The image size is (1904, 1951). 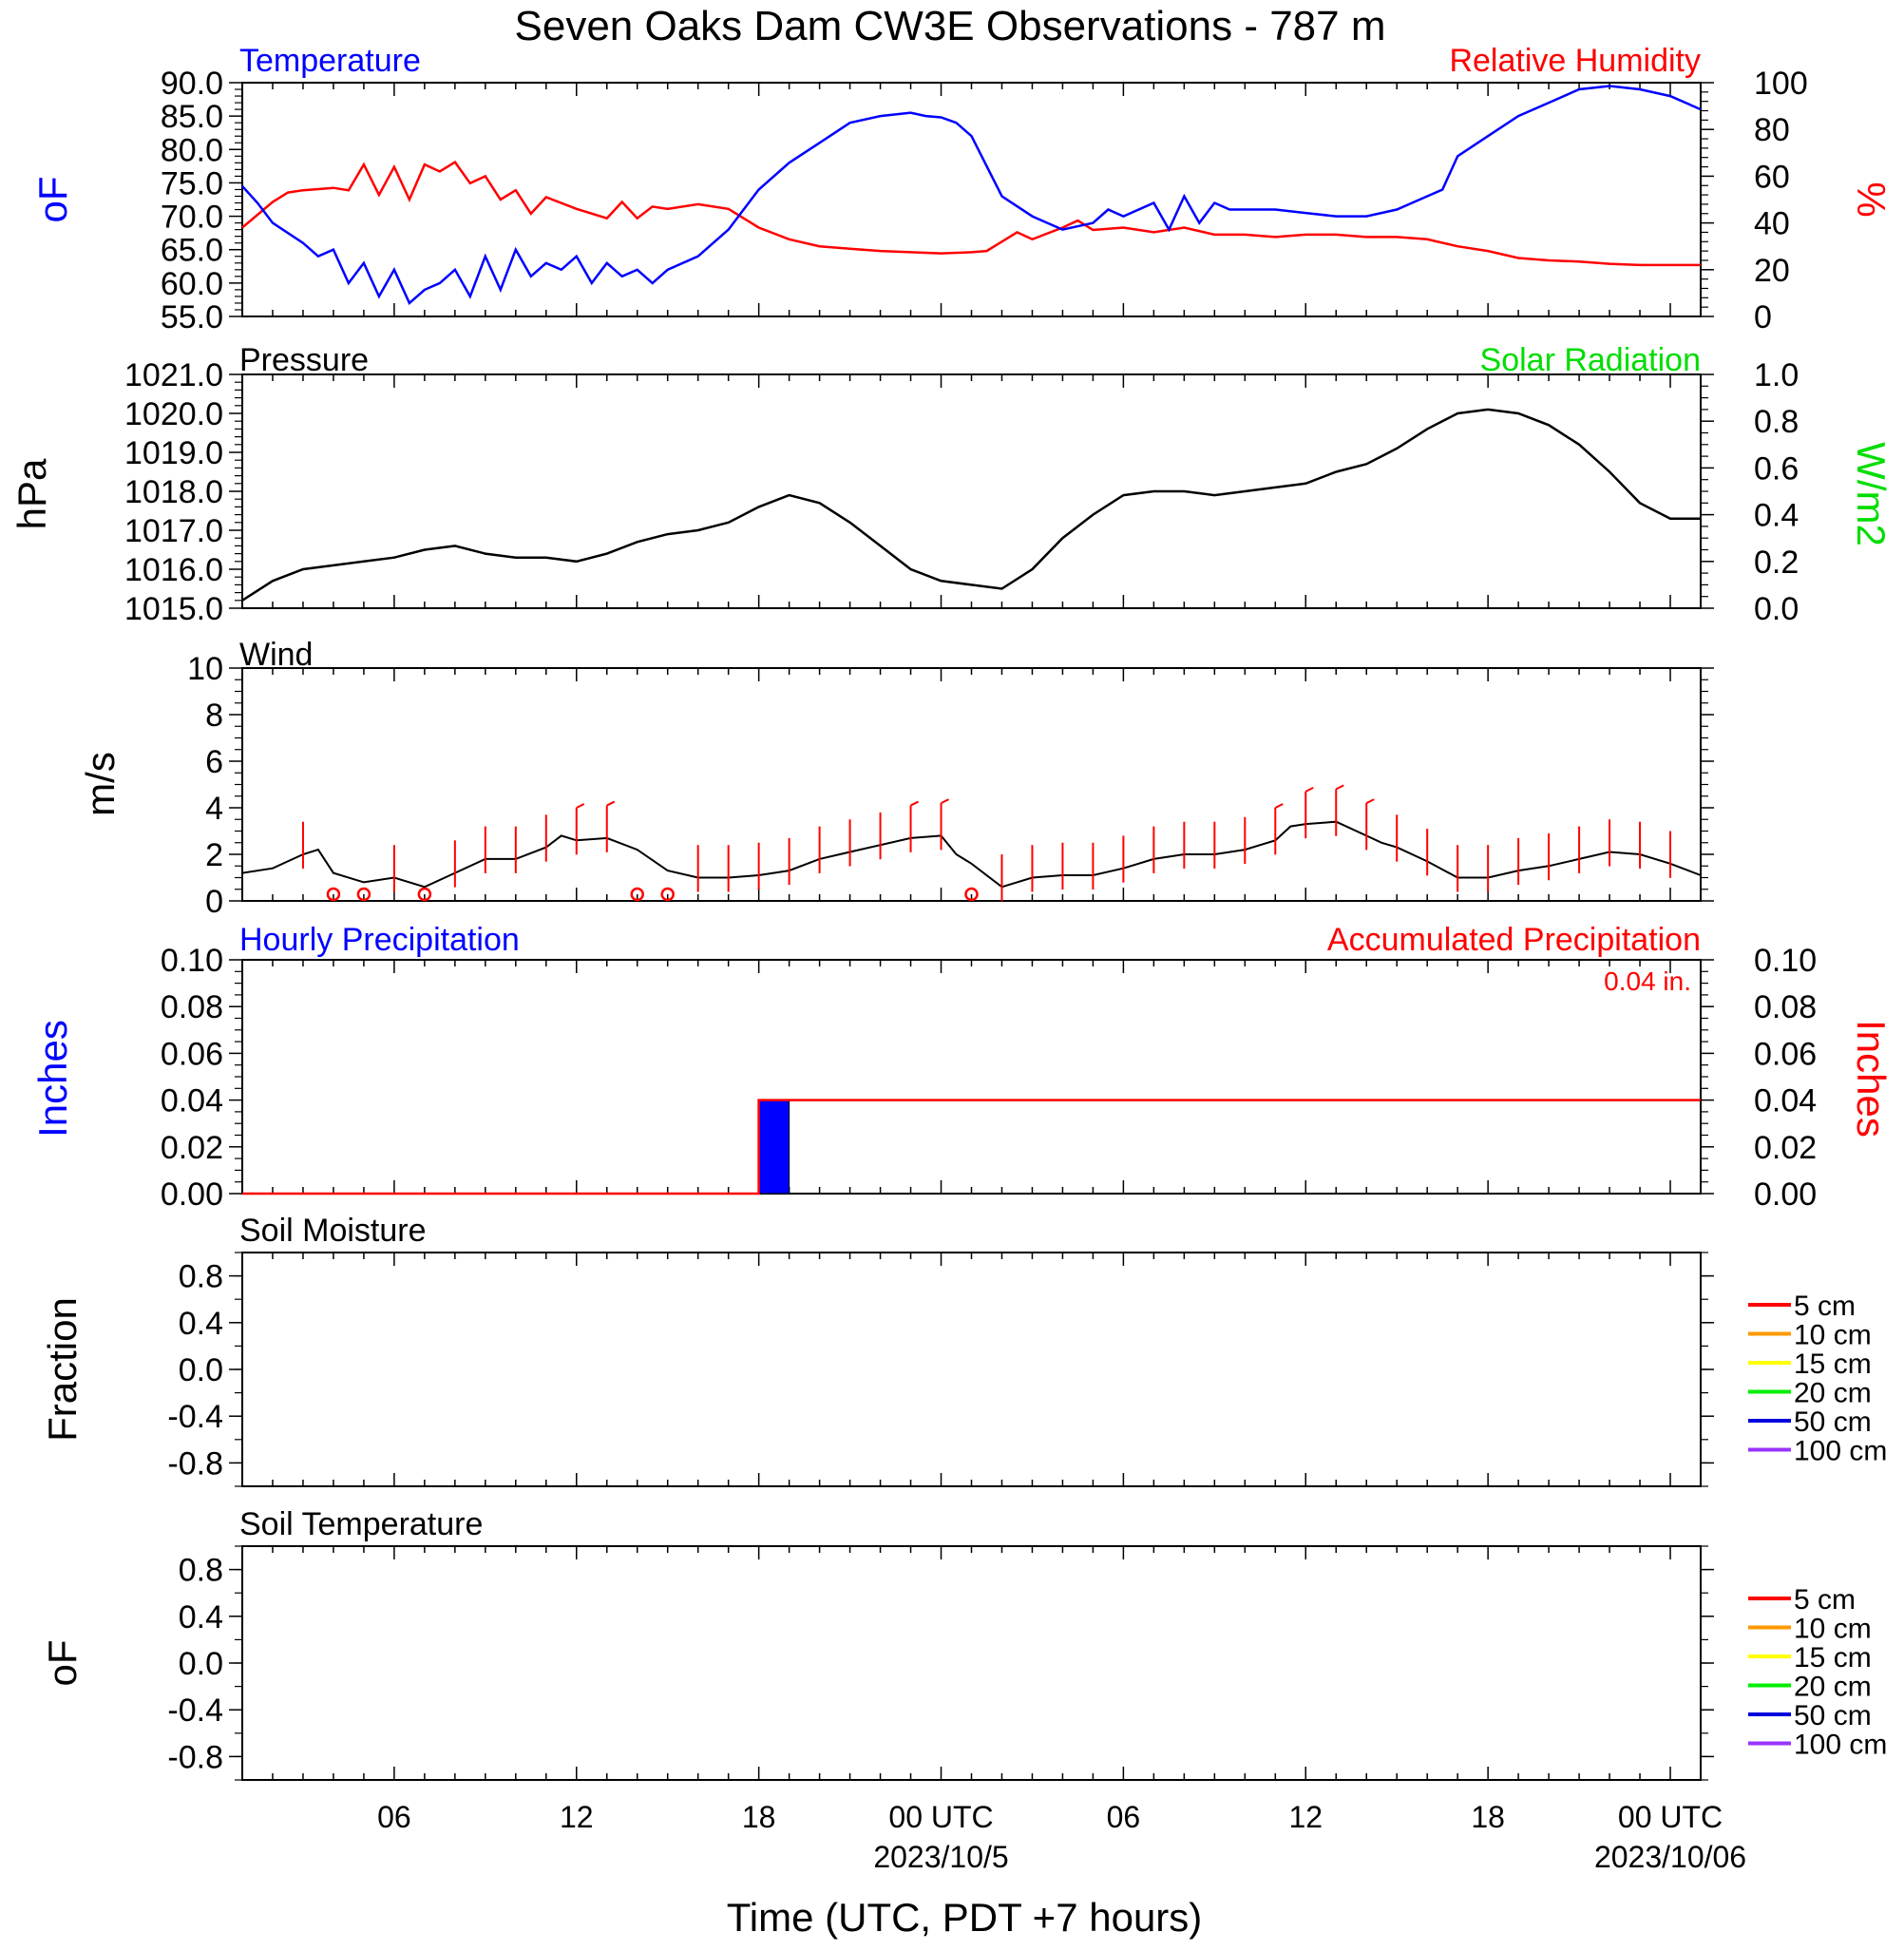 I want to click on x-axis-label: Time (UTC, PDT +7 hours), so click(x=965, y=1918).